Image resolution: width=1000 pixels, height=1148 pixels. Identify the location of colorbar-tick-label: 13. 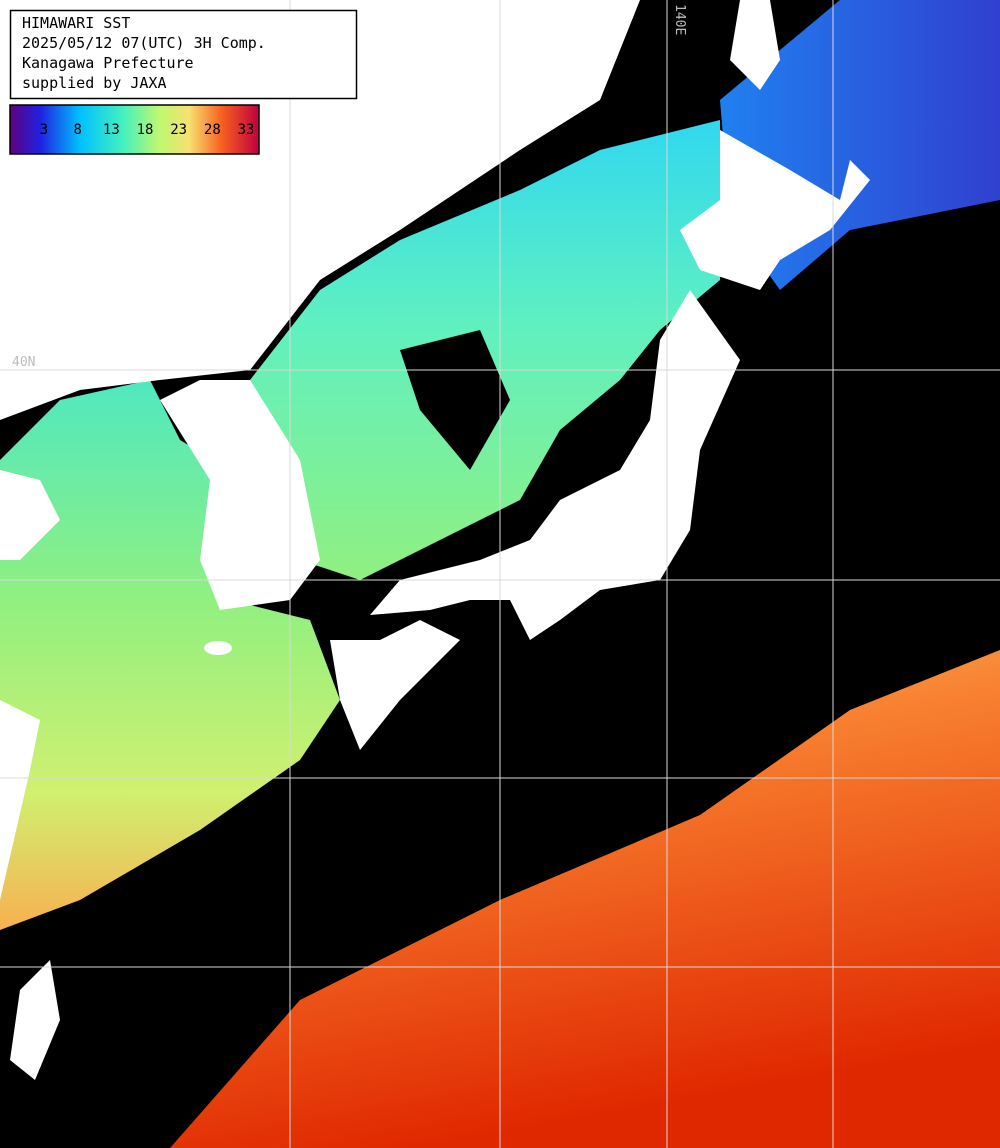
(111, 130).